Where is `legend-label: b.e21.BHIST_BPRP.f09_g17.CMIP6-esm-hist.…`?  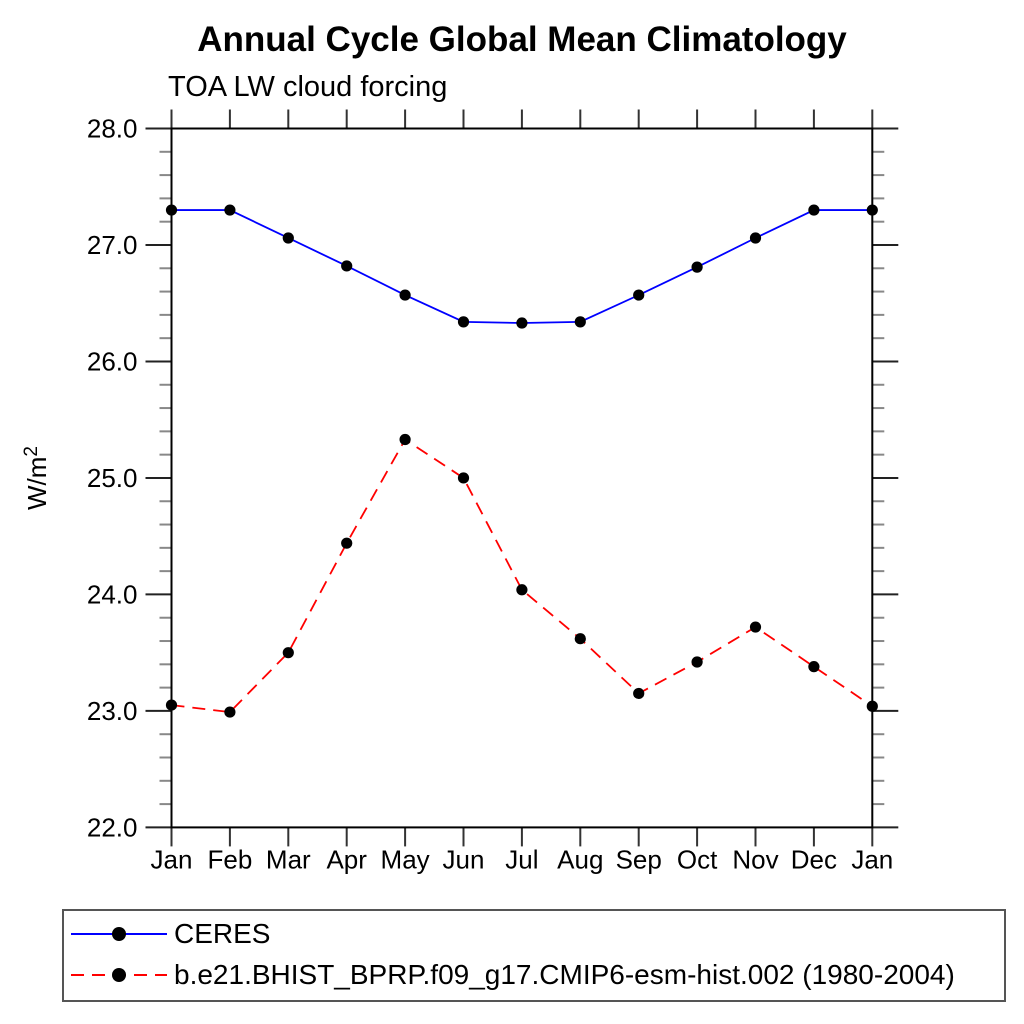 legend-label: b.e21.BHIST_BPRP.f09_g17.CMIP6-esm-hist.… is located at coordinates (564, 975).